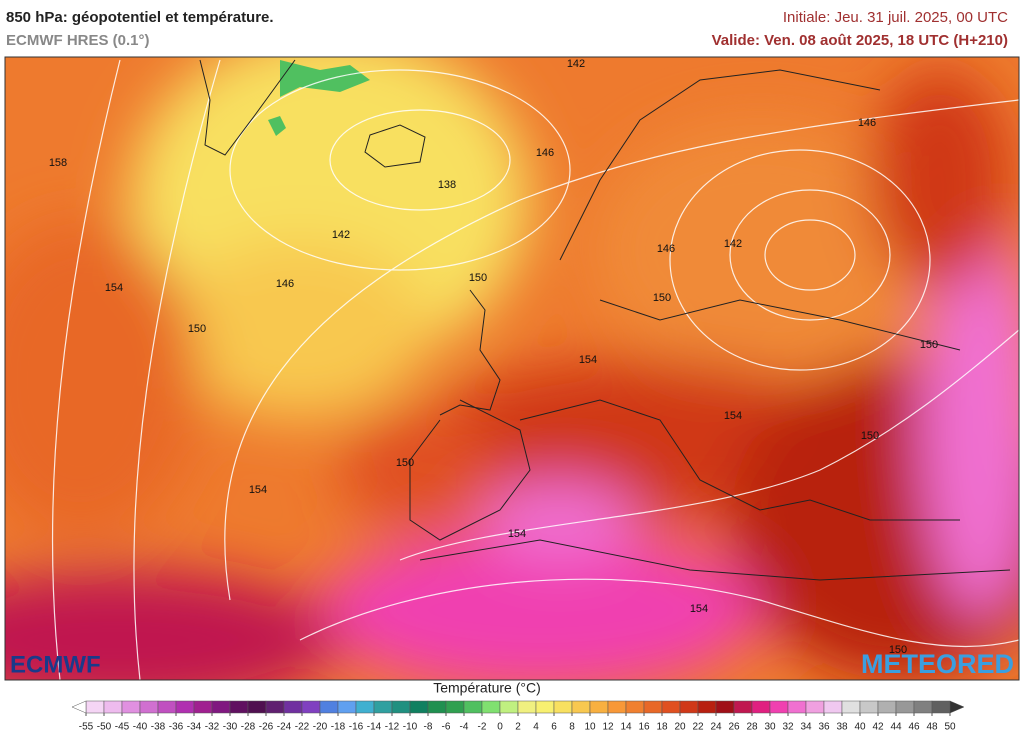 The height and width of the screenshot is (741, 1024). Describe the element at coordinates (752, 727) in the screenshot. I see `legend-tick-label: 28` at that location.